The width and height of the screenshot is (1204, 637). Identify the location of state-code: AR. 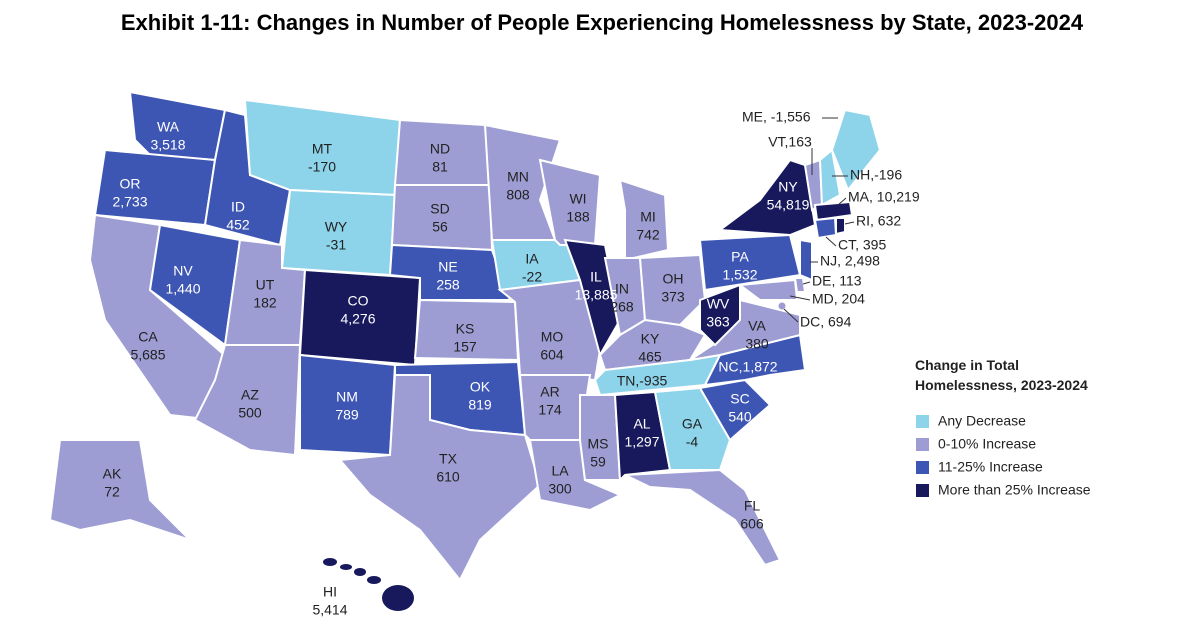
(549, 392).